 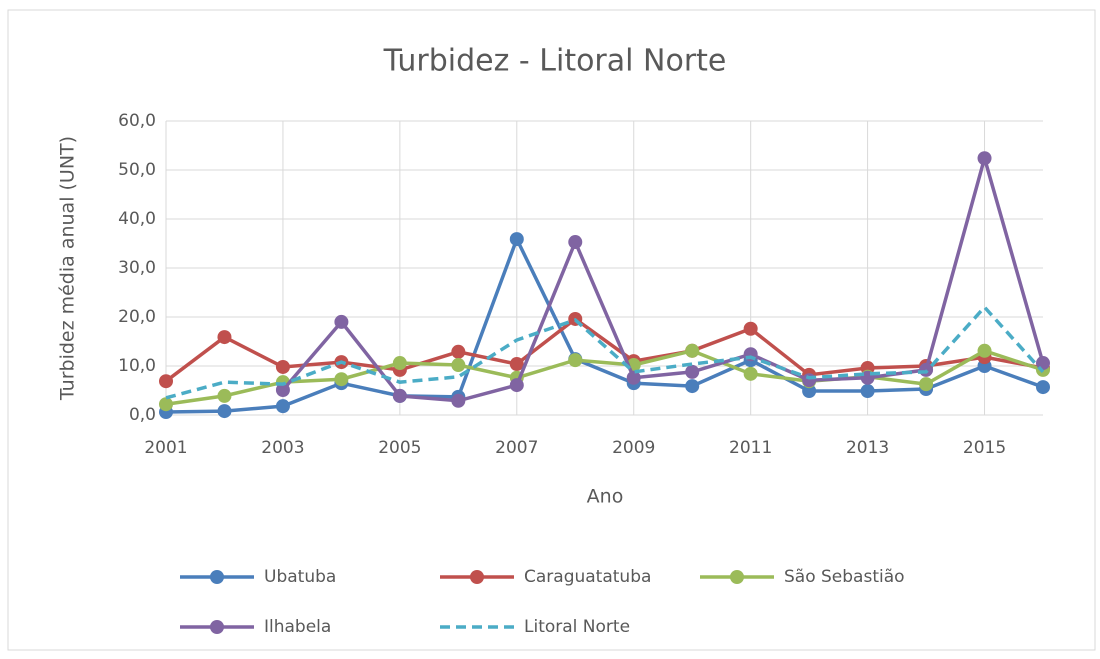 What do you see at coordinates (605, 497) in the screenshot?
I see `x-axis-label: Ano` at bounding box center [605, 497].